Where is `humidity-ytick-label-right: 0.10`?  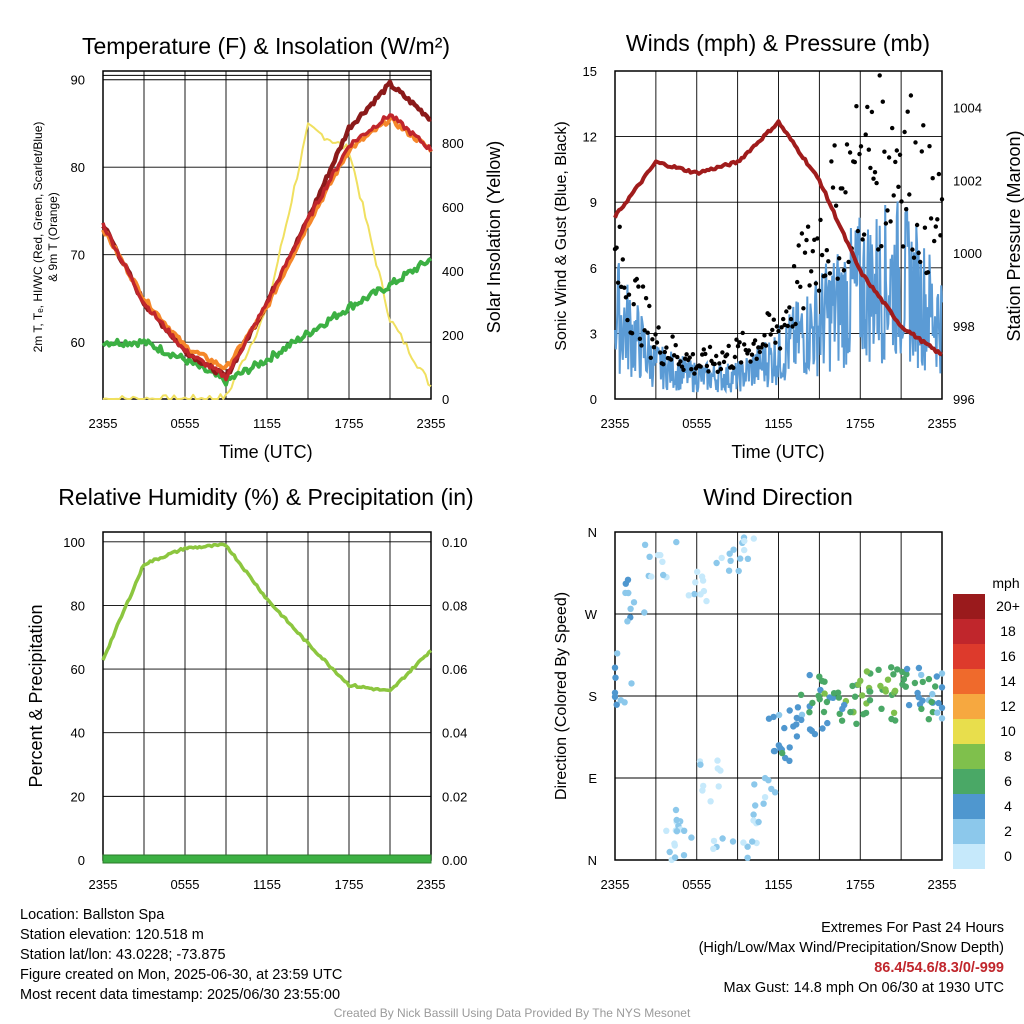 humidity-ytick-label-right: 0.10 is located at coordinates (454, 542).